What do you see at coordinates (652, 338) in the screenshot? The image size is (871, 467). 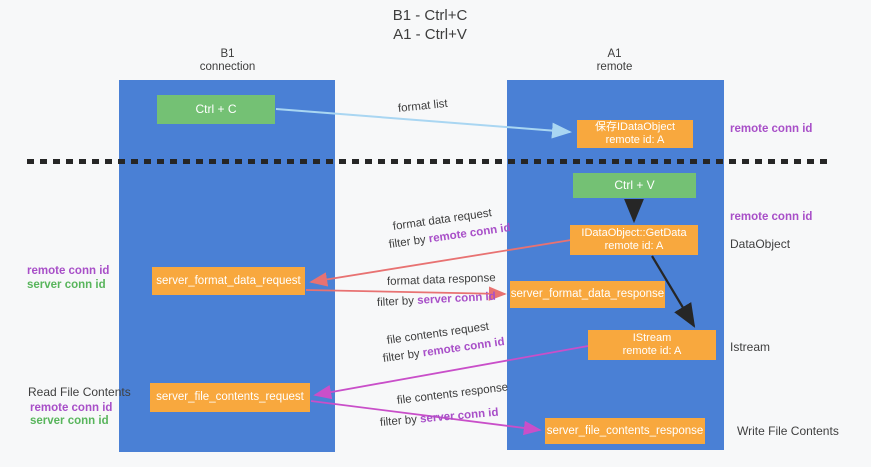 I see `box-istream-title: IStream` at bounding box center [652, 338].